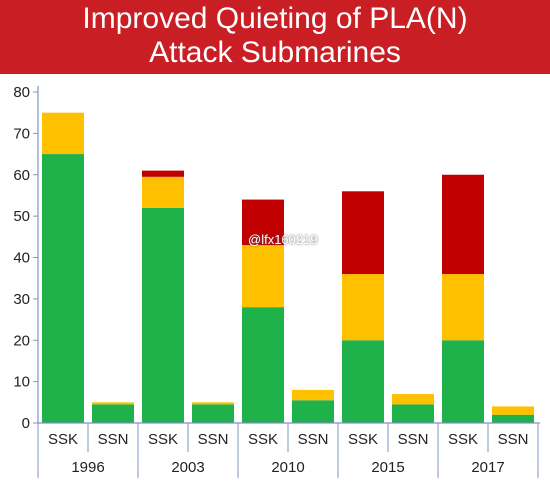 This screenshot has width=550, height=481. What do you see at coordinates (21, 299) in the screenshot?
I see `y-tick-label: 30` at bounding box center [21, 299].